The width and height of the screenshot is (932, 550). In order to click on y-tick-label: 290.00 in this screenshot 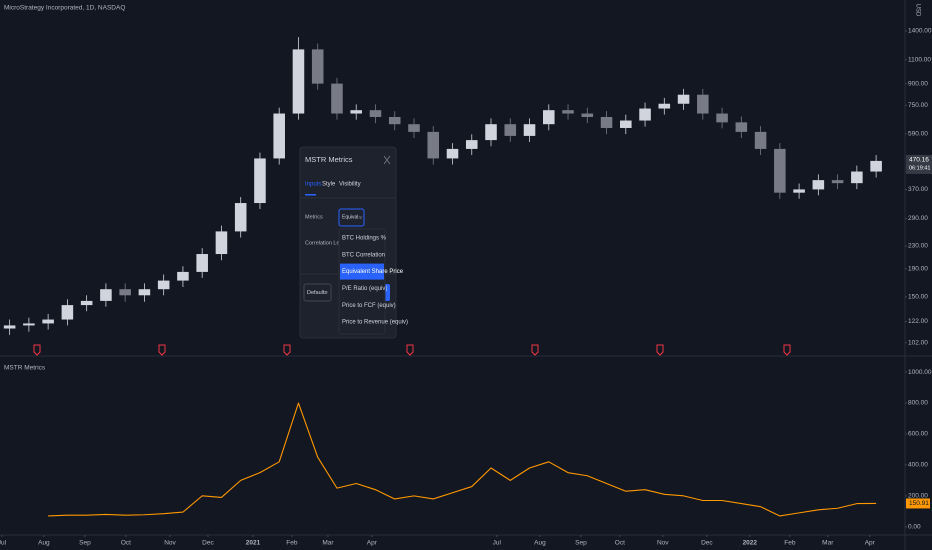, I will do `click(918, 218)`.